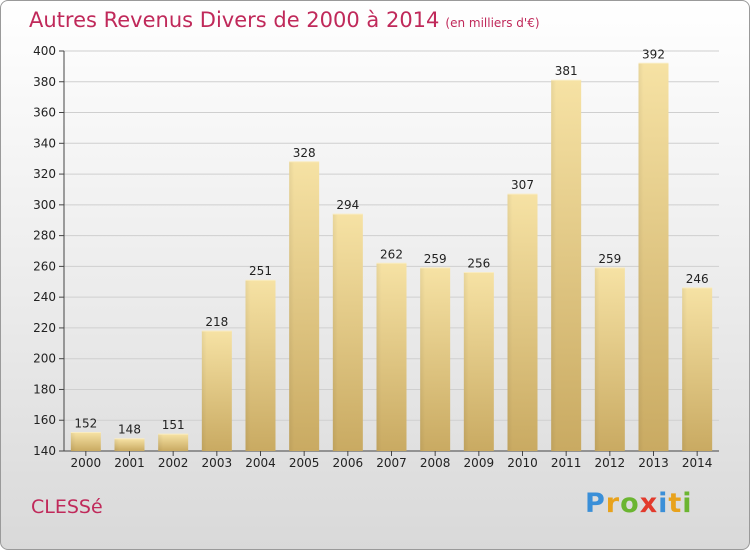  Describe the element at coordinates (649, 503) in the screenshot. I see `logo-letter: x` at that location.